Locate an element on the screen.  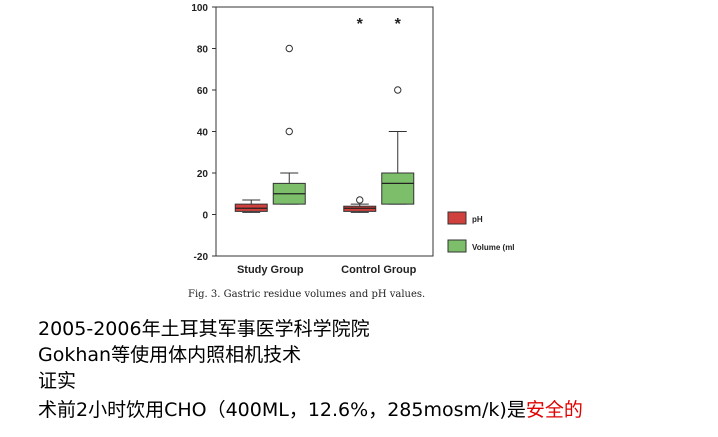
box-volume is located at coordinates (398, 188).